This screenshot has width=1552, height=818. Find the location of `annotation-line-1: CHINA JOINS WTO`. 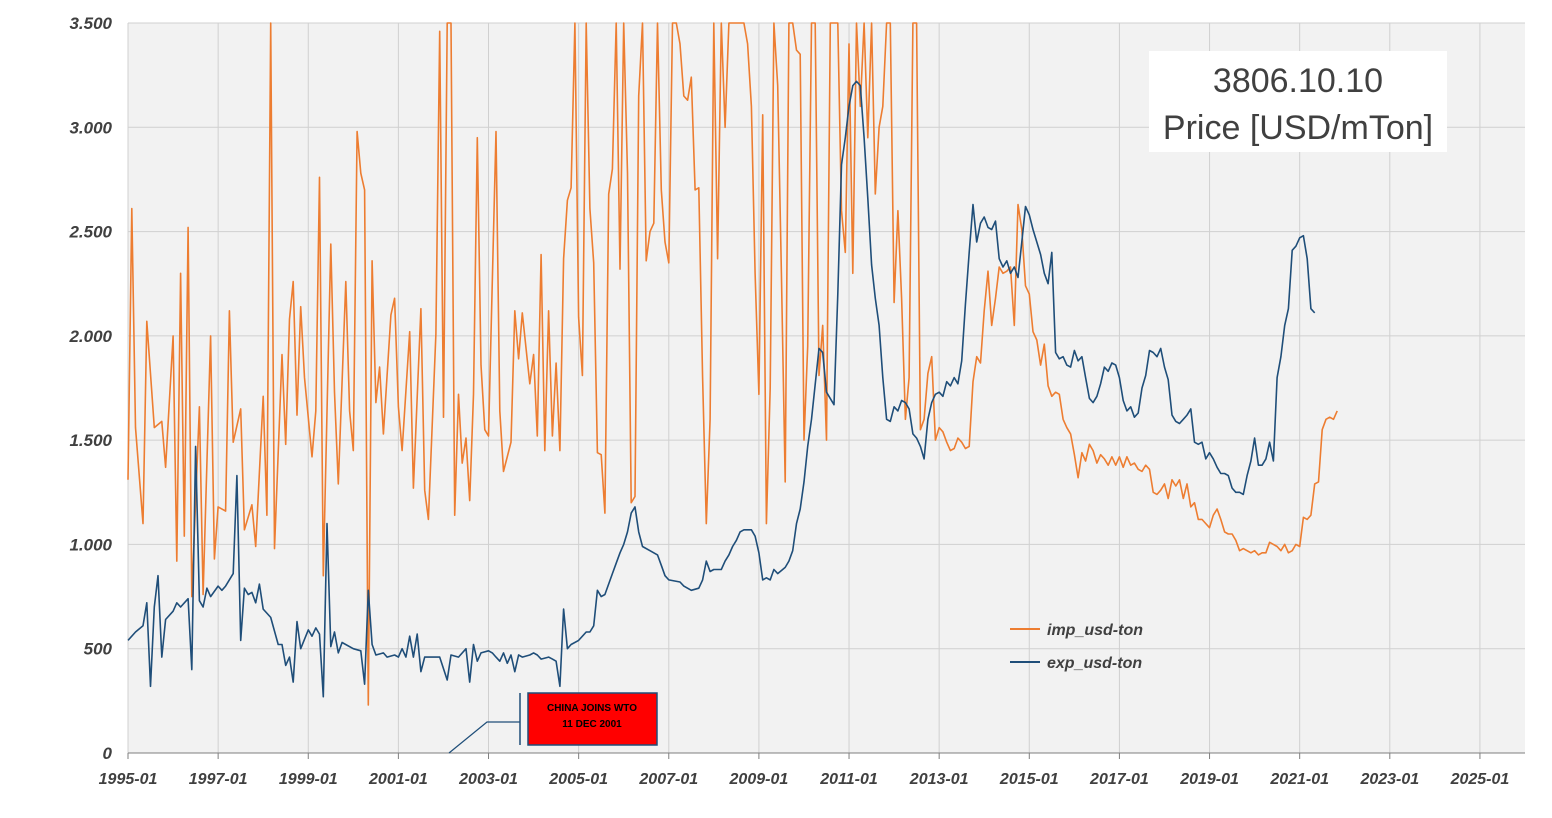

annotation-line-1: CHINA JOINS WTO is located at coordinates (592, 708).